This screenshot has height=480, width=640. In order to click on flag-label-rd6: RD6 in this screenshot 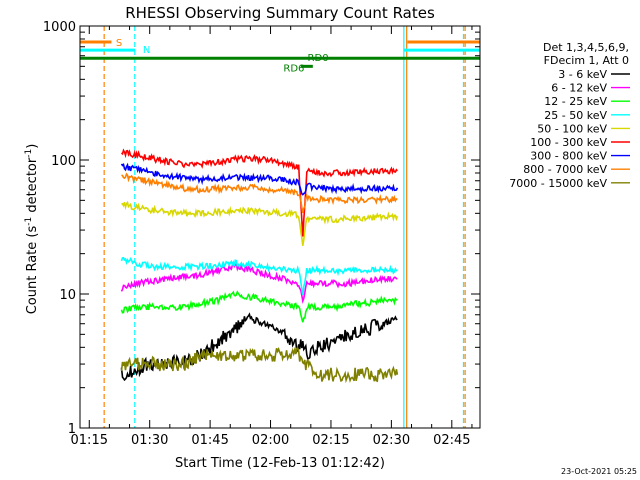, I will do `click(293, 68)`.